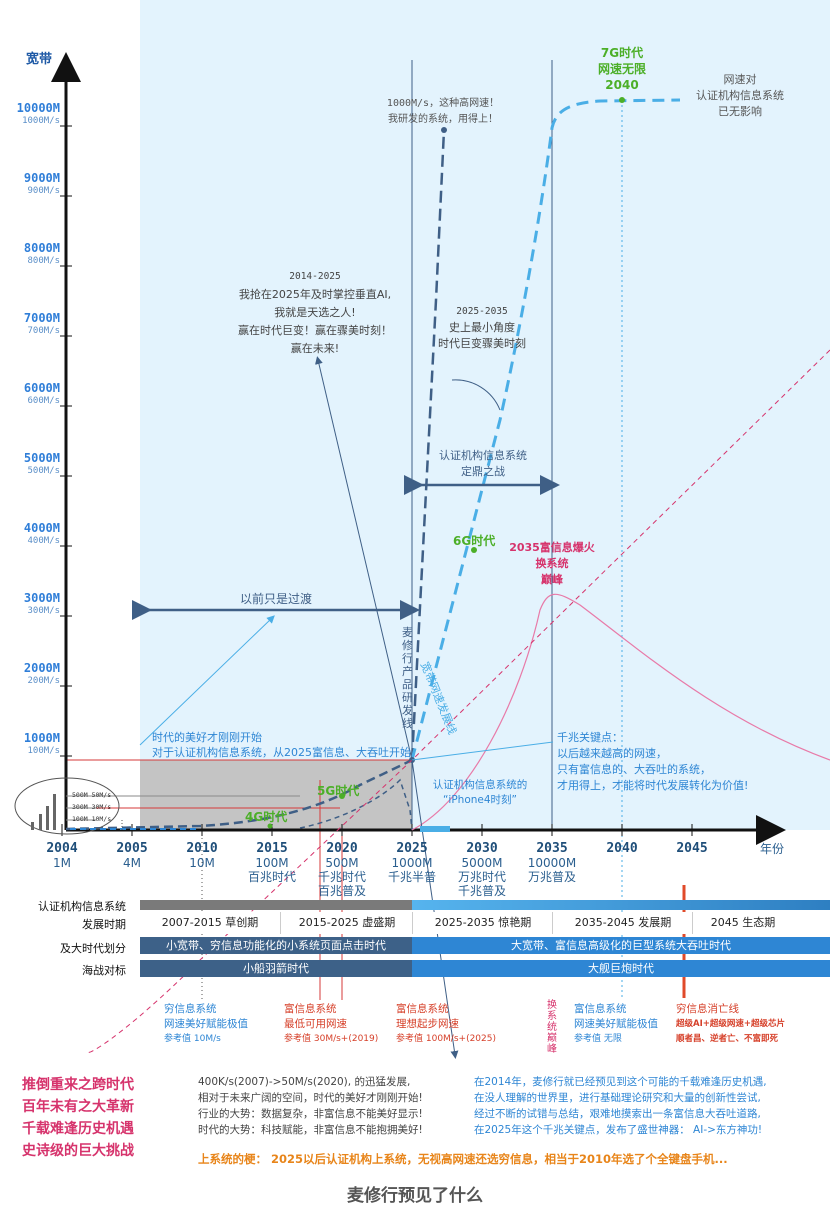 The image size is (830, 1230). What do you see at coordinates (621, 968) in the screenshot?
I see `navy-big-bar: 大舰巨炮时代` at bounding box center [621, 968].